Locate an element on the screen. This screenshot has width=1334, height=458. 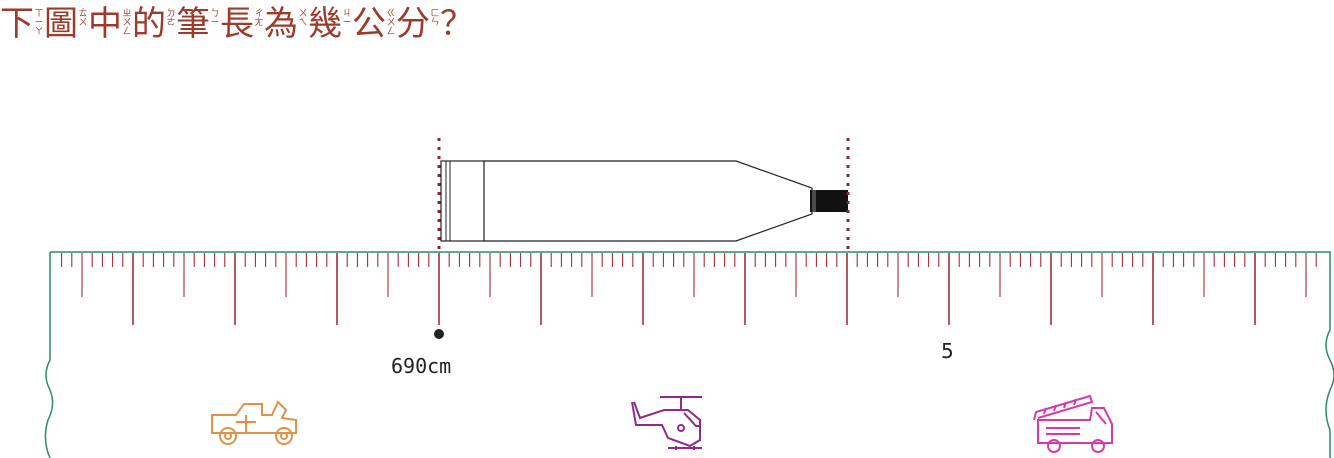
helicopter-icon is located at coordinates (666, 423).